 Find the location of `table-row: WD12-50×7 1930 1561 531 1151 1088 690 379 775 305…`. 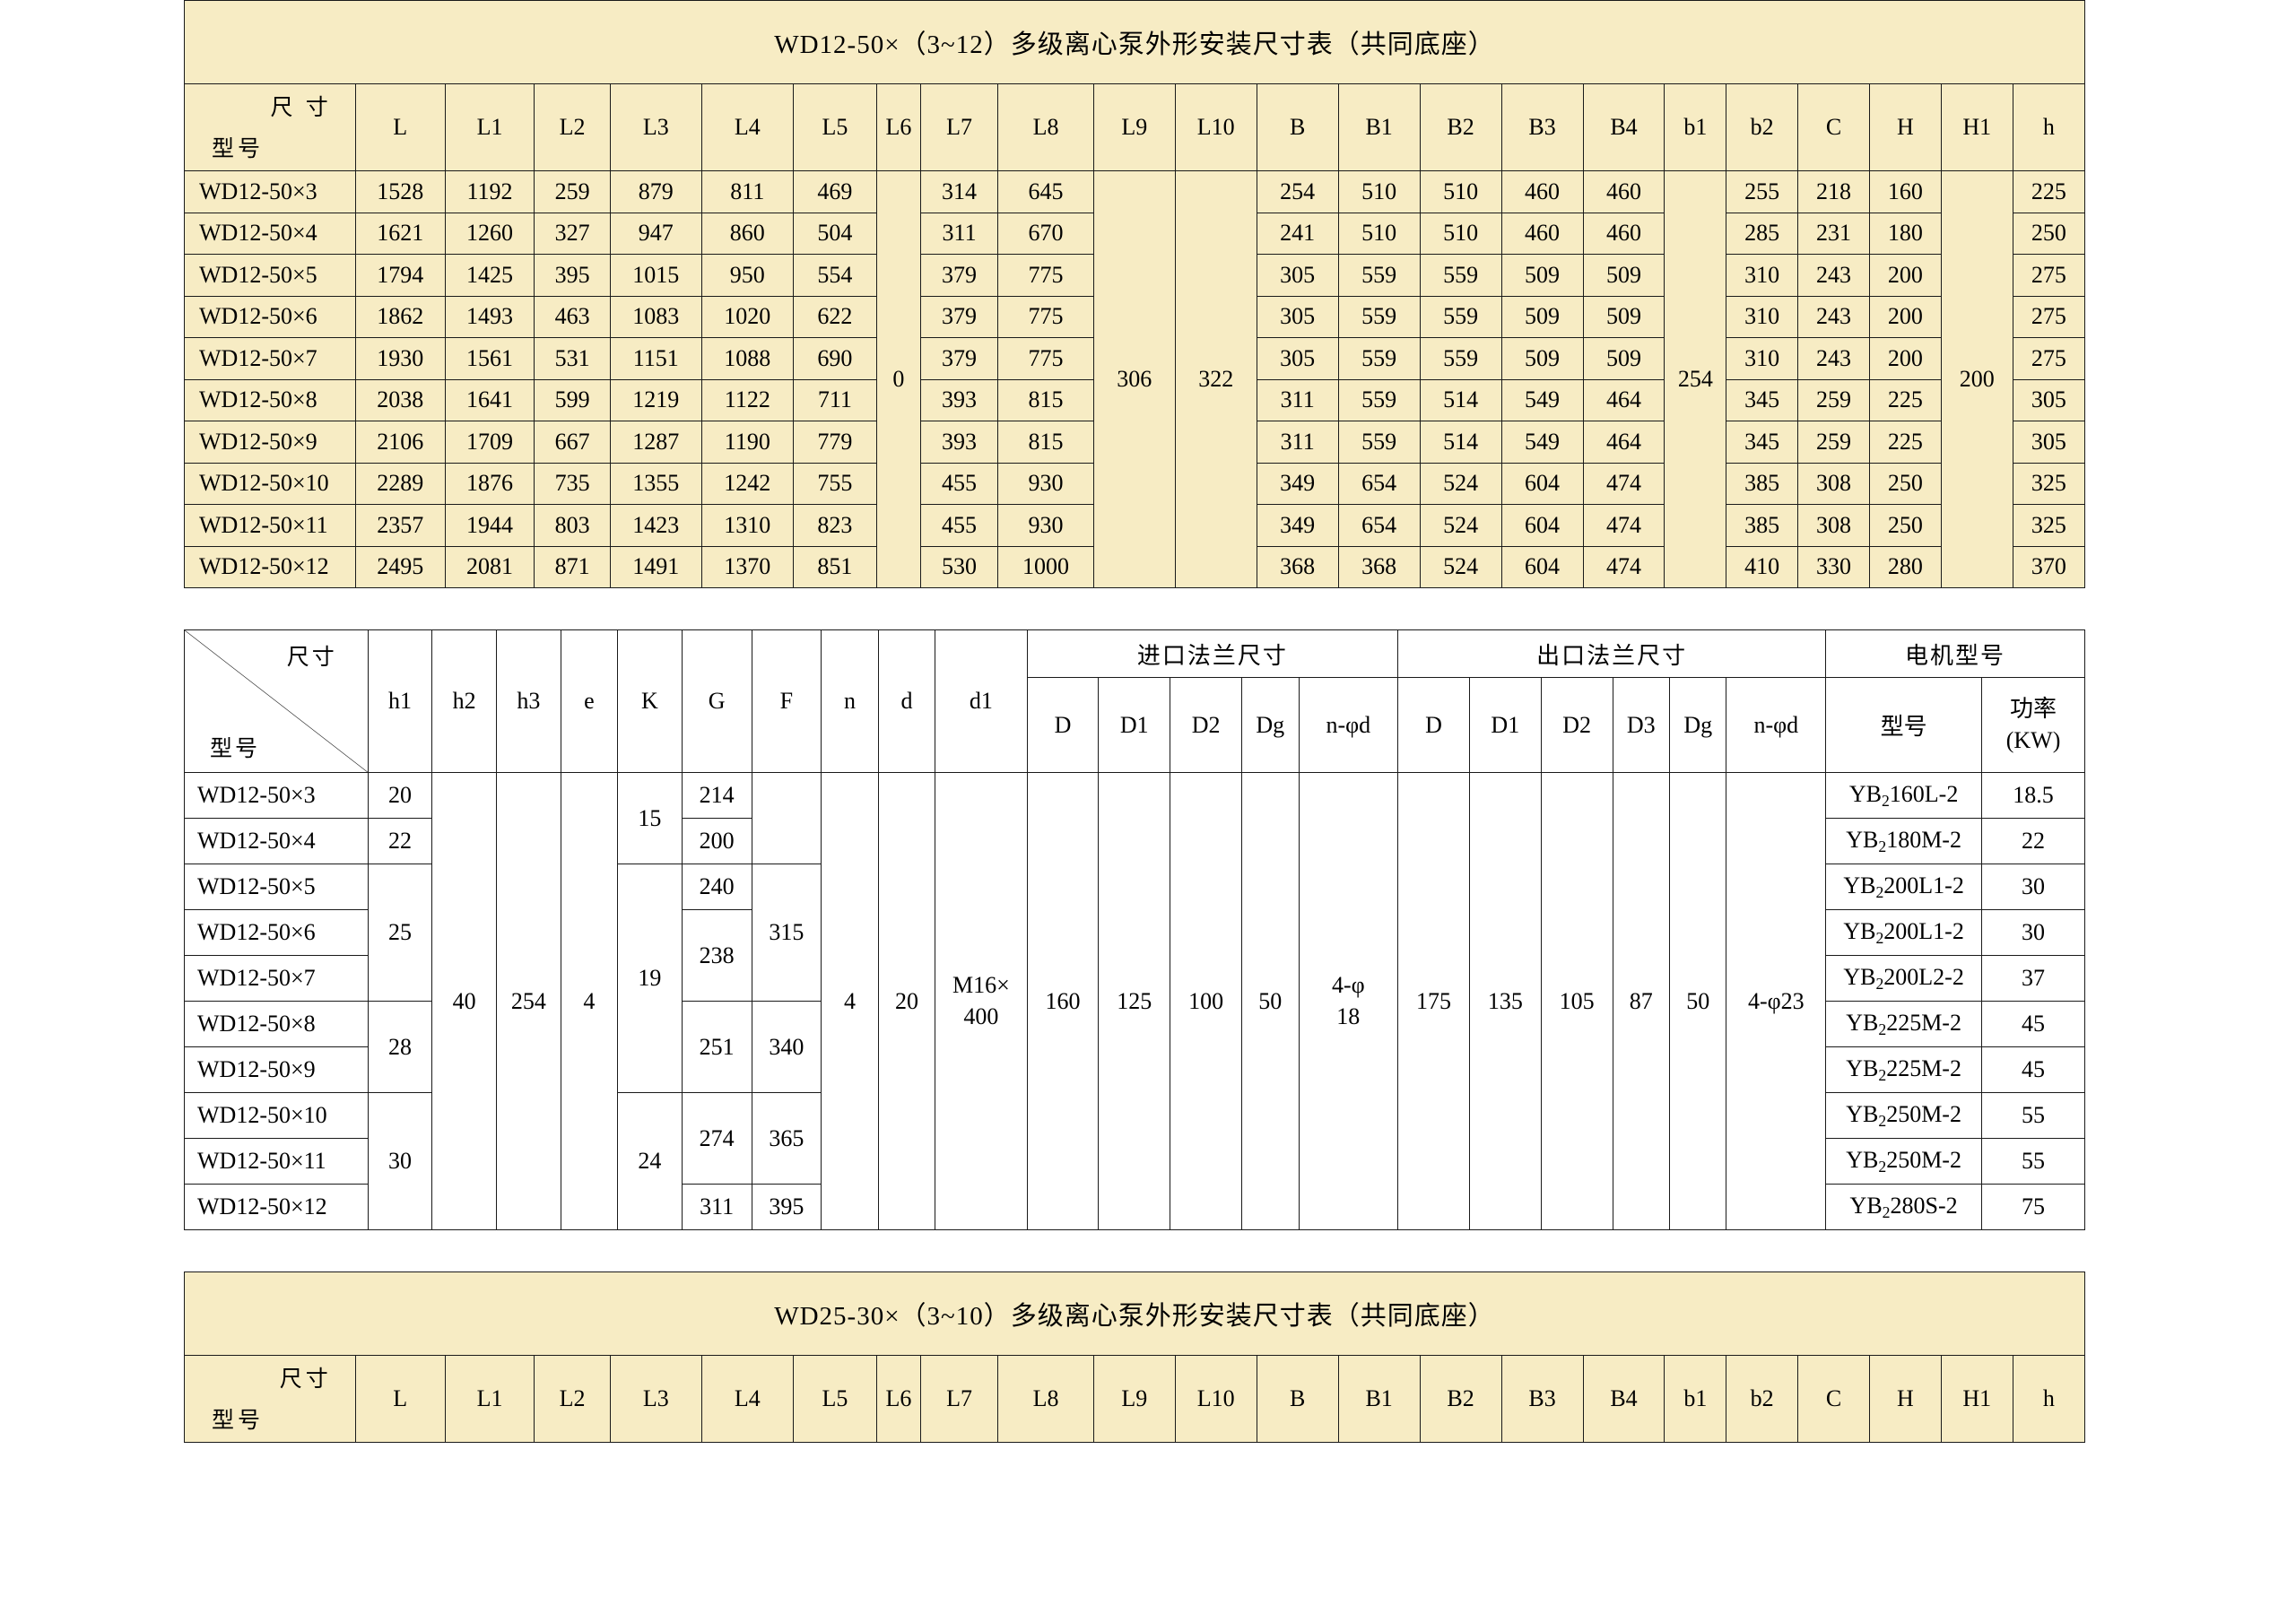

table-row: WD12-50×7 1930 1561 531 1151 1088 690 379 775 305… is located at coordinates (1135, 358).